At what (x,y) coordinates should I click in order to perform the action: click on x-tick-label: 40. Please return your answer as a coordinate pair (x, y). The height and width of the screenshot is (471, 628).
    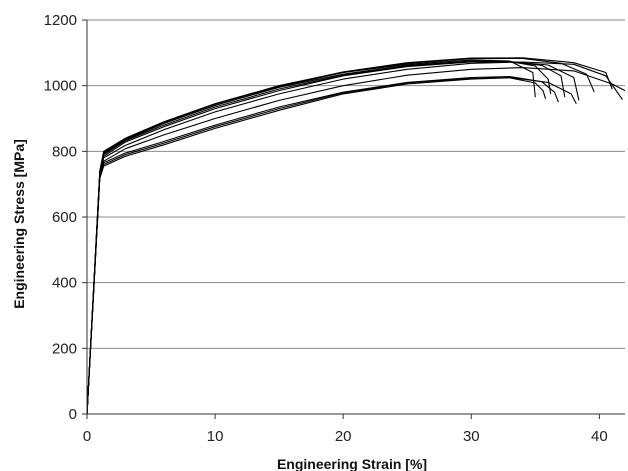
    Looking at the image, I should click on (599, 436).